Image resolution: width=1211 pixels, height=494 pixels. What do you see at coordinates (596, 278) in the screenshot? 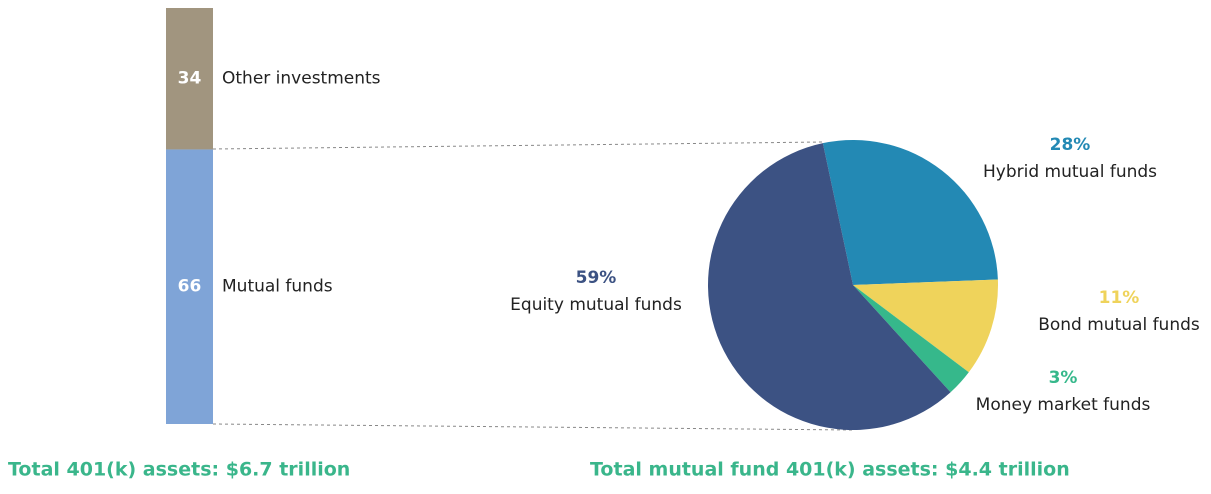
I see `value-label: 59%` at bounding box center [596, 278].